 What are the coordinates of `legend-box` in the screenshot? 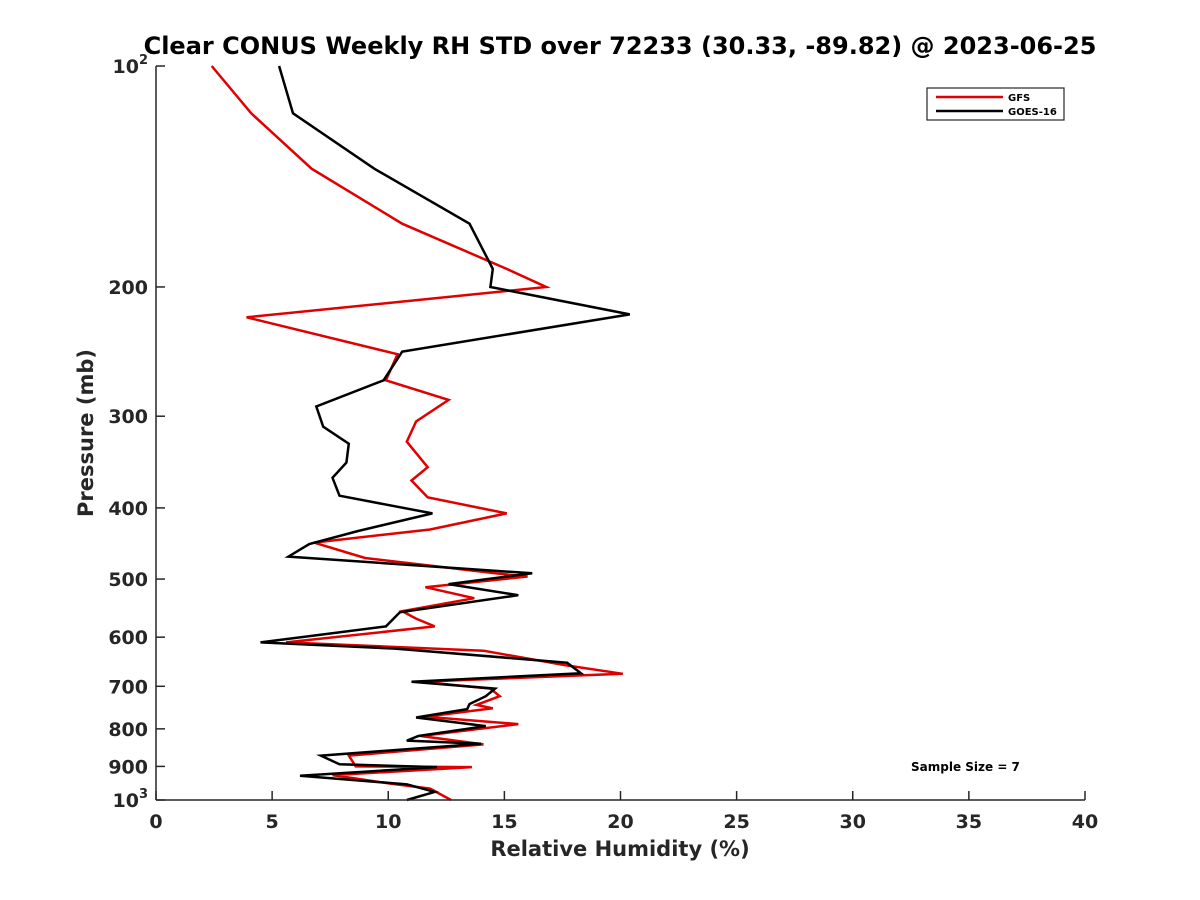 It's located at (995, 104).